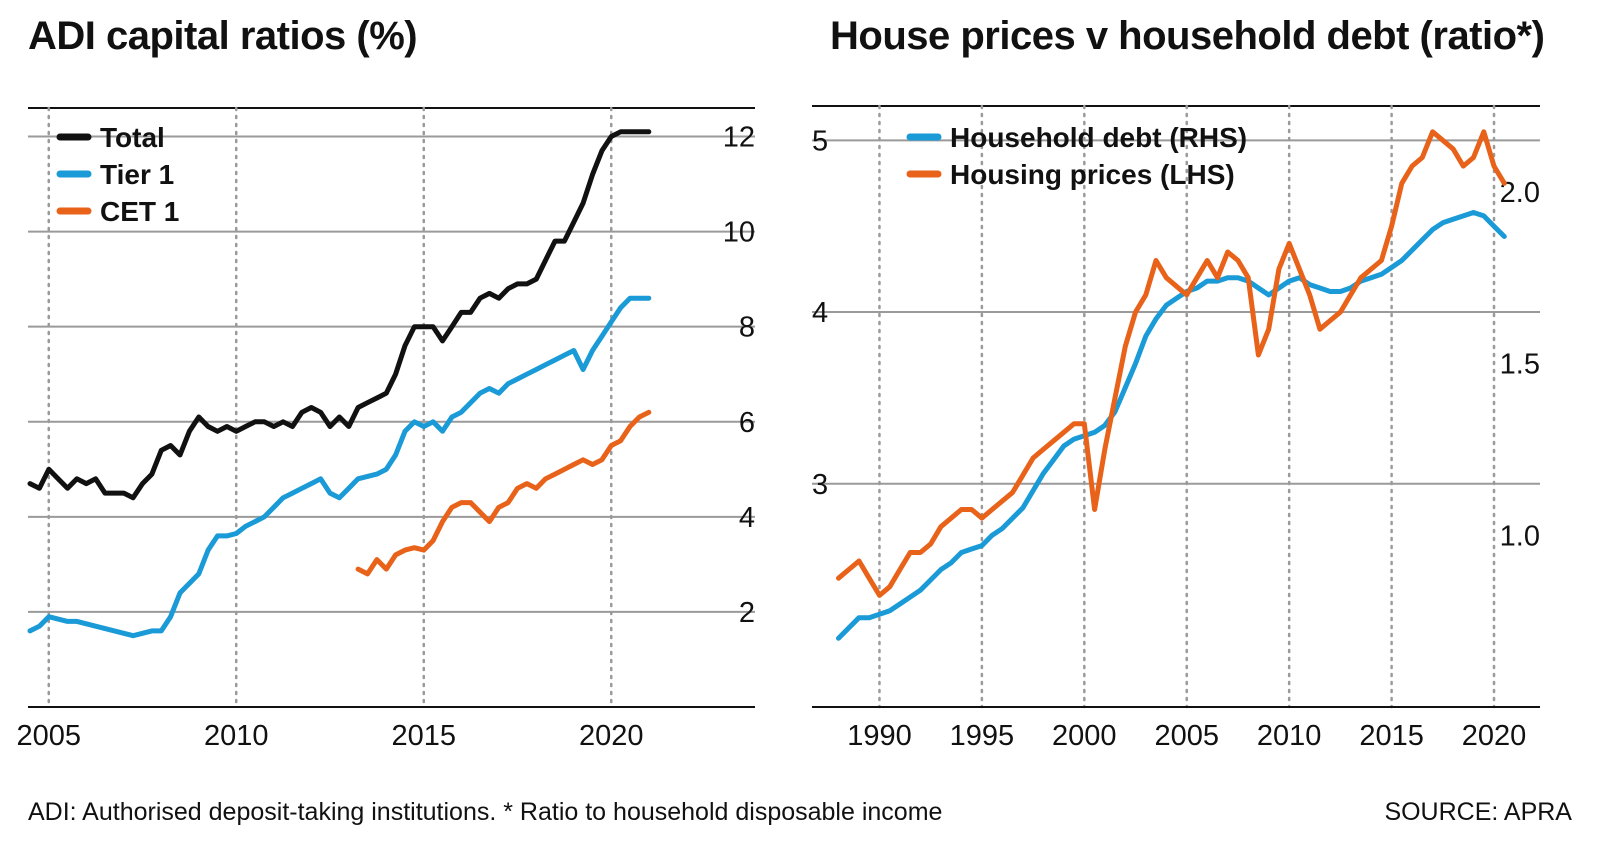  Describe the element at coordinates (1520, 536) in the screenshot. I see `right-right-y-tick-label: 1.0` at that location.